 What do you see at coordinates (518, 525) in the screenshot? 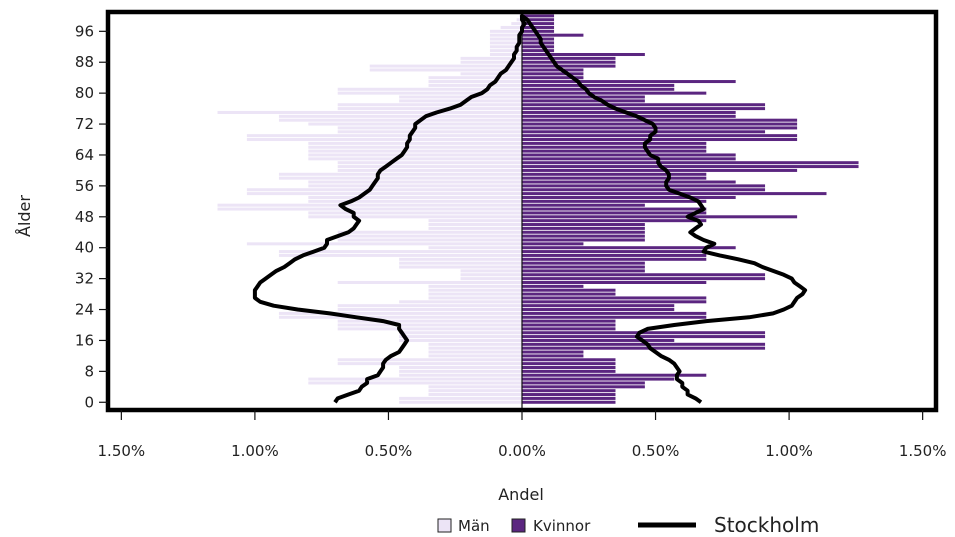
I see `legend-swatch-kvinnor` at bounding box center [518, 525].